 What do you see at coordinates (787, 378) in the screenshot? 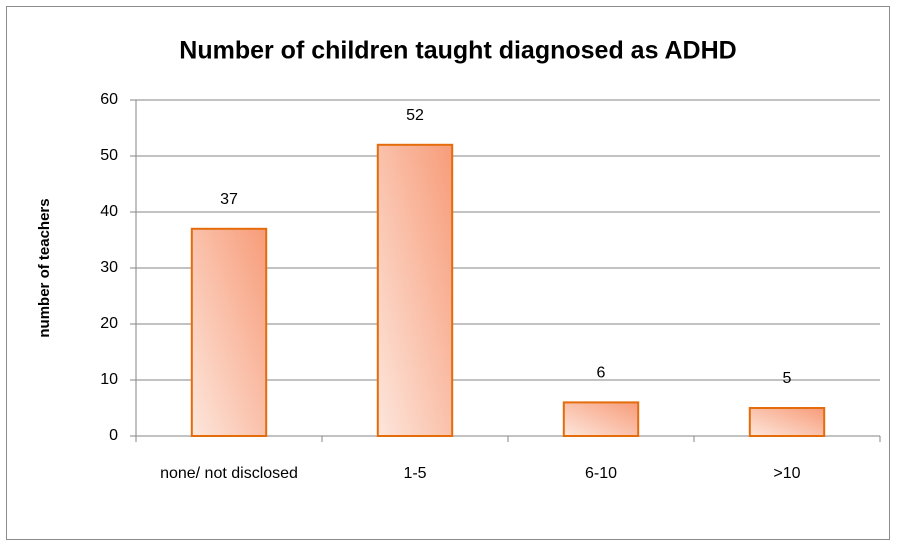
I see `data-label: 5` at bounding box center [787, 378].